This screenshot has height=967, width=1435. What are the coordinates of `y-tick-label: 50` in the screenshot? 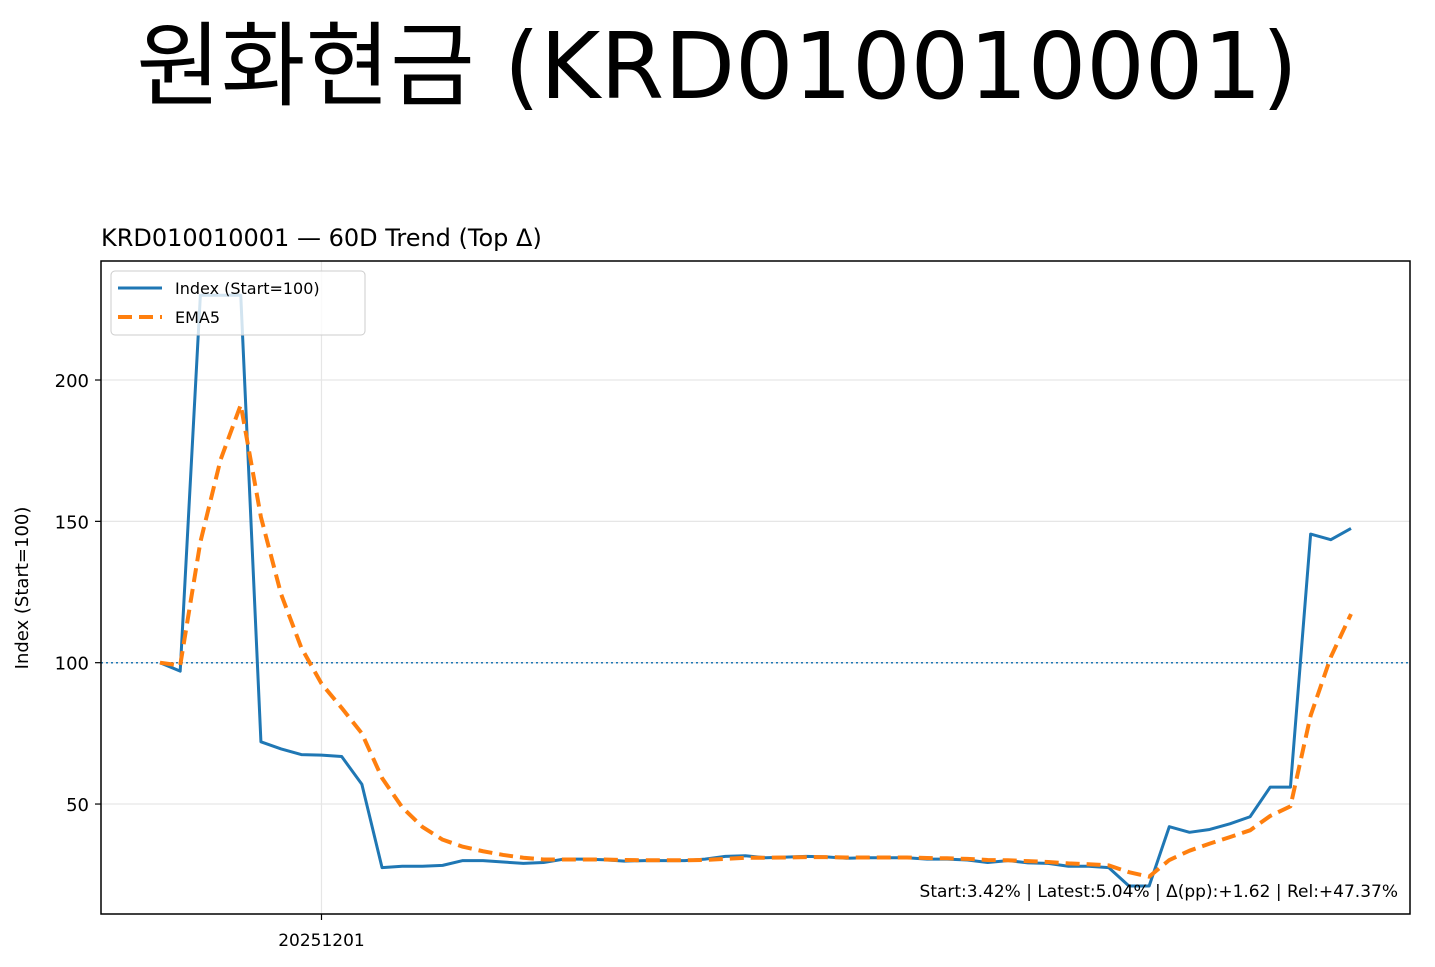 It's located at (77, 805).